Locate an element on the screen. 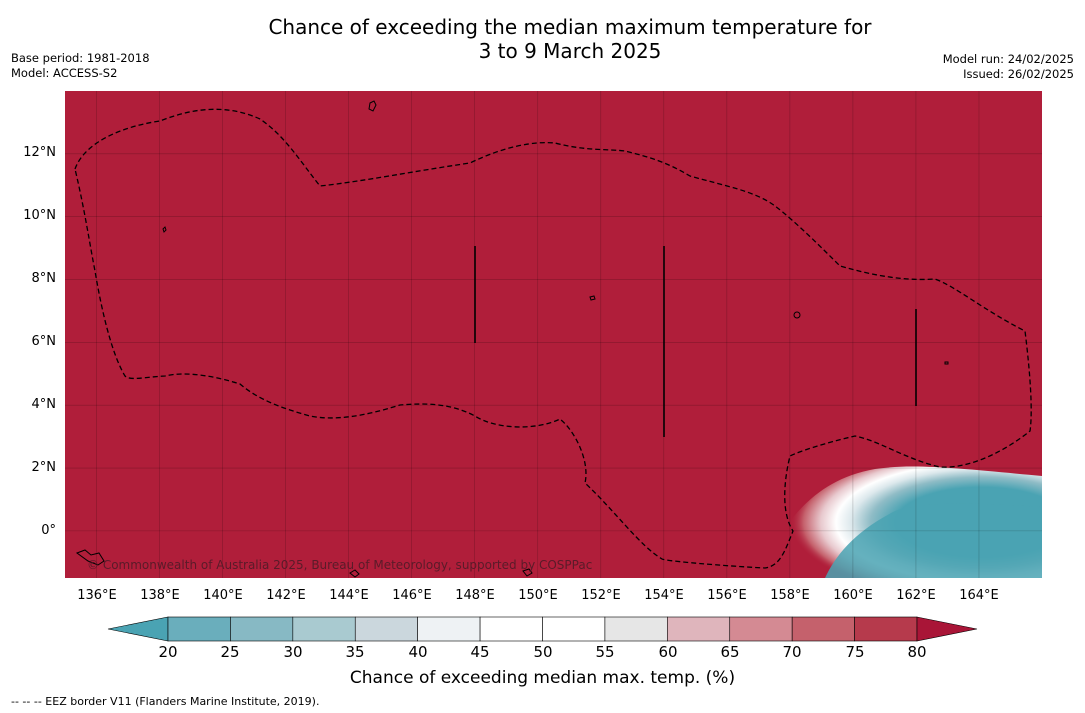 Image resolution: width=1085 pixels, height=713 pixels. colorbar-label-55: 55 is located at coordinates (605, 652).